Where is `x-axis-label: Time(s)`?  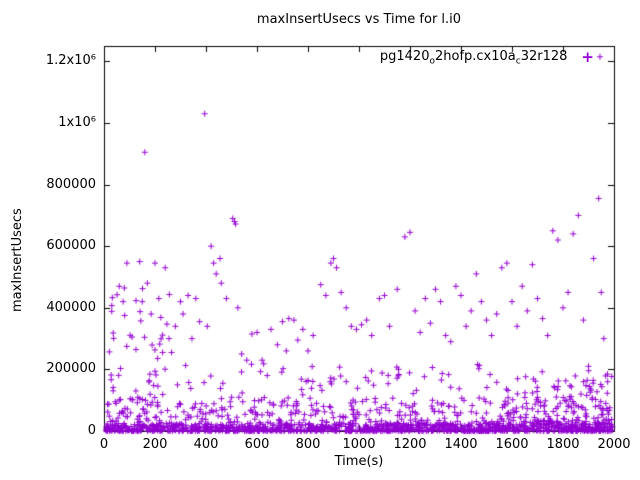
x-axis-label: Time(s) is located at coordinates (359, 461).